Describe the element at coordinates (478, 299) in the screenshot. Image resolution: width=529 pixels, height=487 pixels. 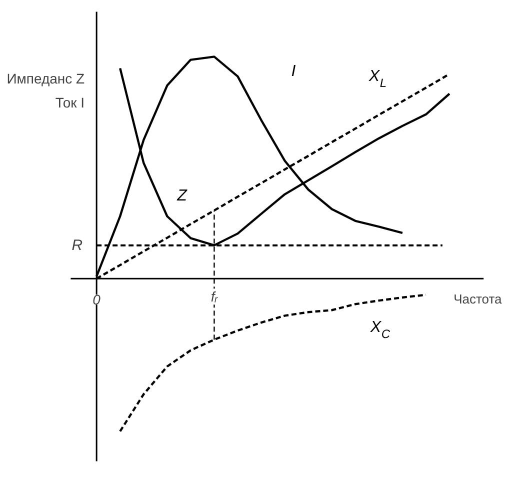
I see `x-axis-title: Частота` at that location.